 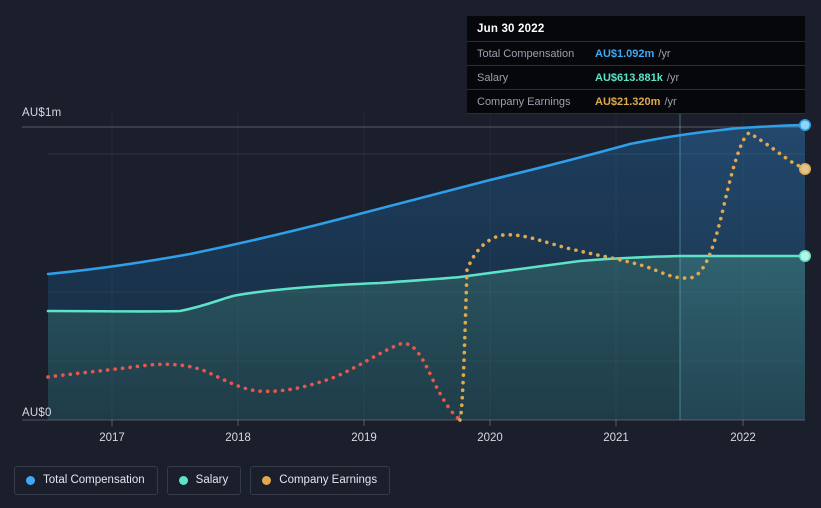 I want to click on y-axis-label-top: AU$1m, so click(x=42, y=113).